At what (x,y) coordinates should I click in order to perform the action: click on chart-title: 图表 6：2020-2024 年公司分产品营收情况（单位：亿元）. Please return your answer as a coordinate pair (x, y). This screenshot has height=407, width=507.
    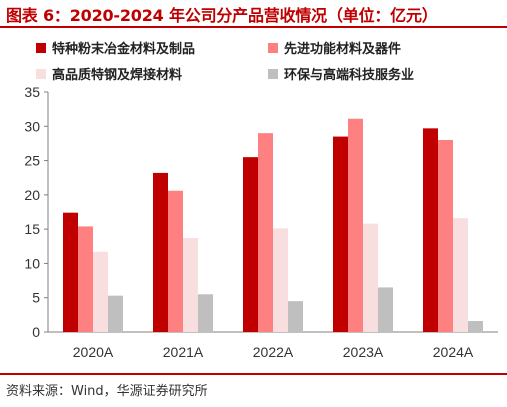
    Looking at the image, I should click on (222, 15).